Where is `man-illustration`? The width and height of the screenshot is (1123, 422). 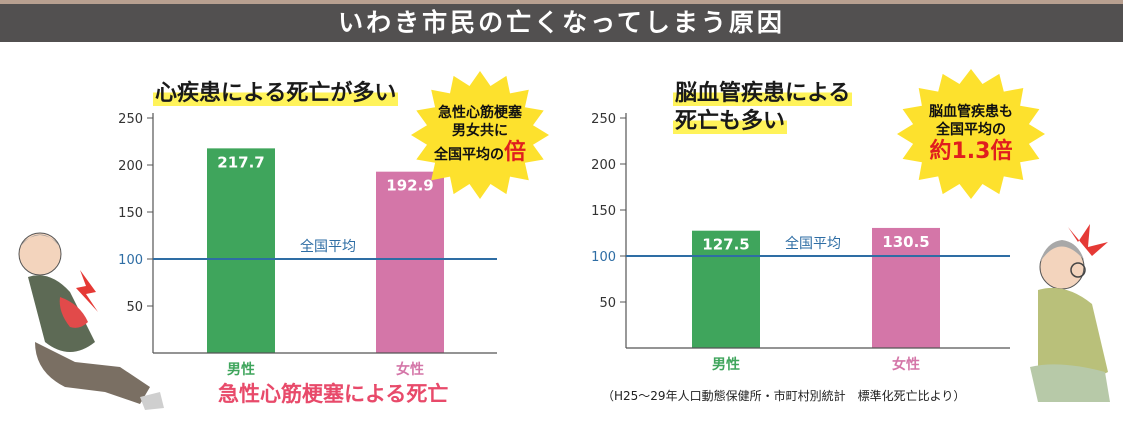 man-illustration is located at coordinates (91, 321).